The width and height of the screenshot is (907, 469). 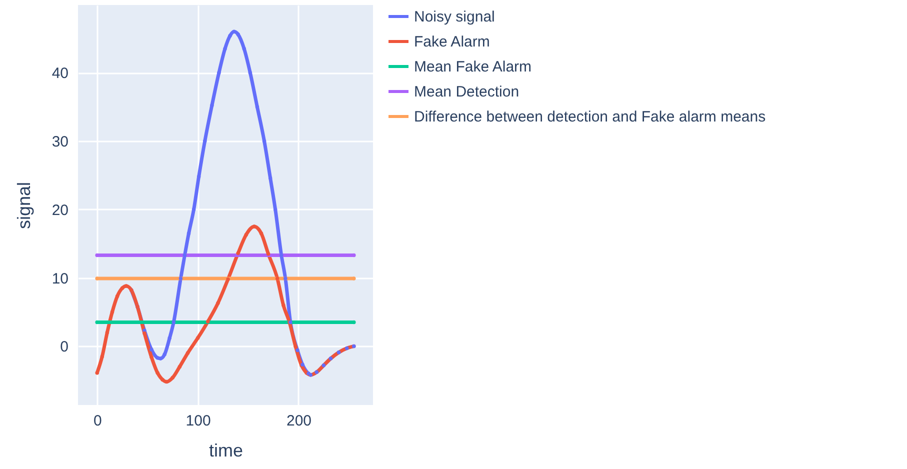 I want to click on y-tick-label: 20, so click(x=60, y=210).